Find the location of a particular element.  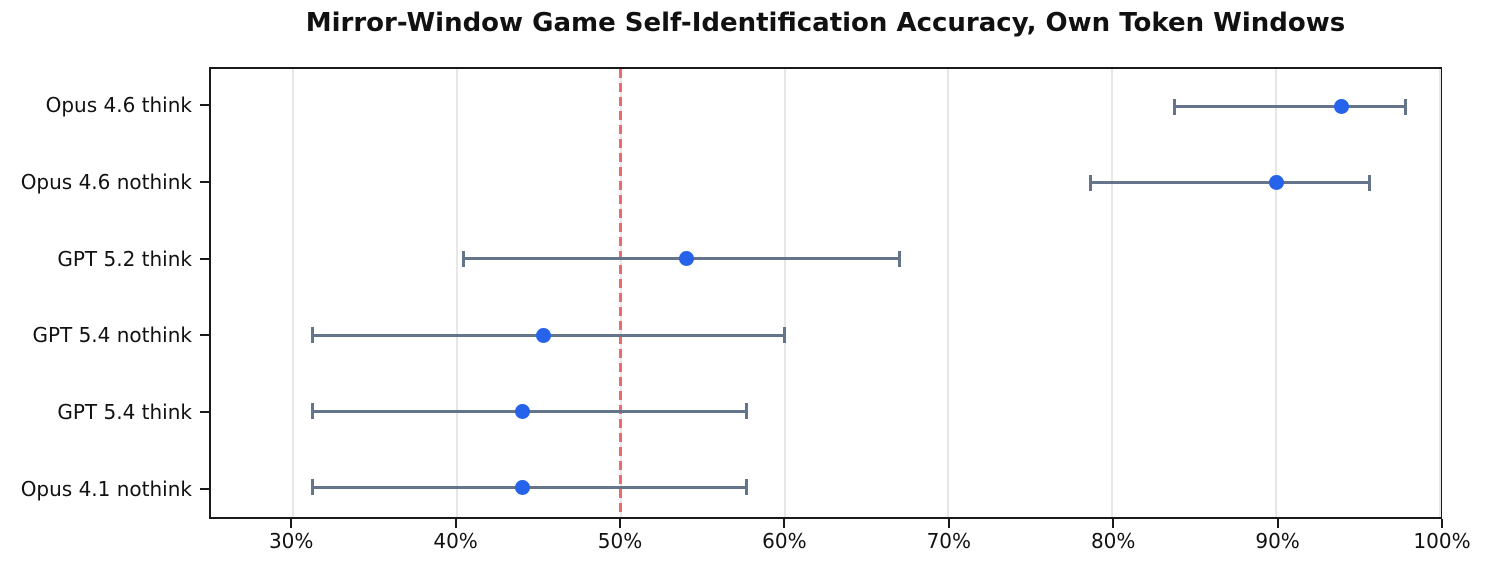

x-tick-label: 60% is located at coordinates (784, 541).